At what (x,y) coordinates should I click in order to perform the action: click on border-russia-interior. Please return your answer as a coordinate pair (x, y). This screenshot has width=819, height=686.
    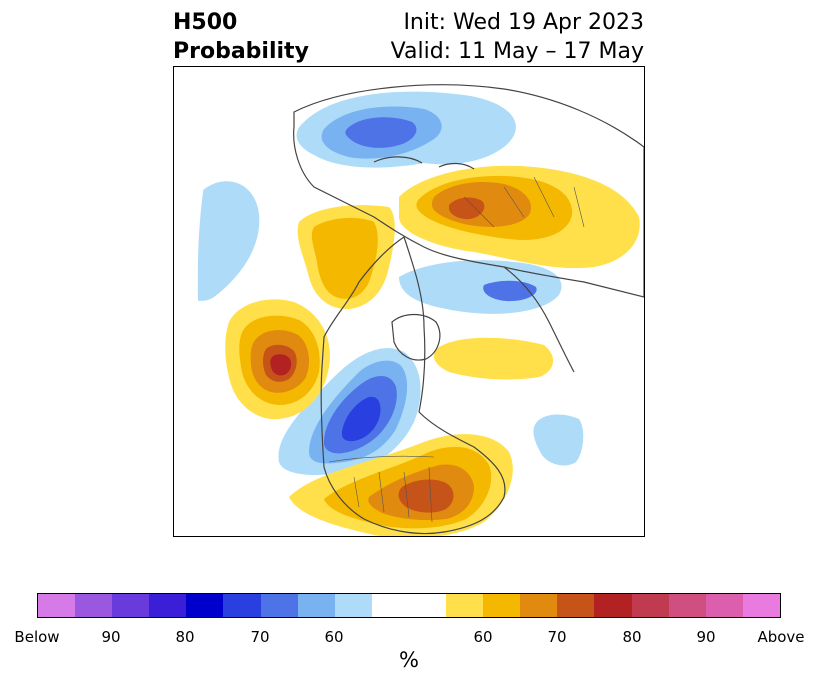
    Looking at the image, I should click on (524, 202).